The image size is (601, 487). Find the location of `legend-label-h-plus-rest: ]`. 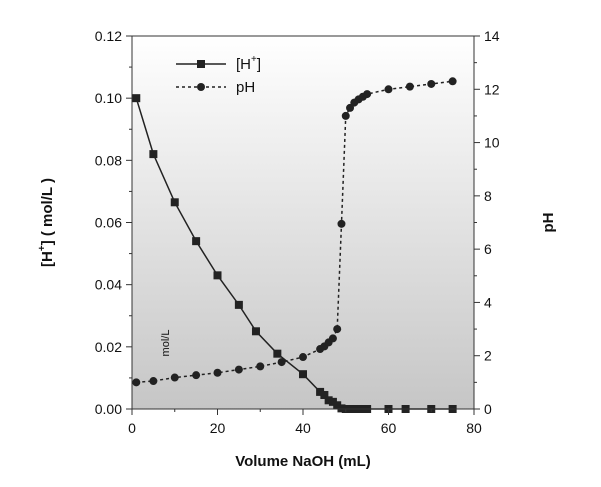

legend-label-h-plus-rest: ] is located at coordinates (259, 64).